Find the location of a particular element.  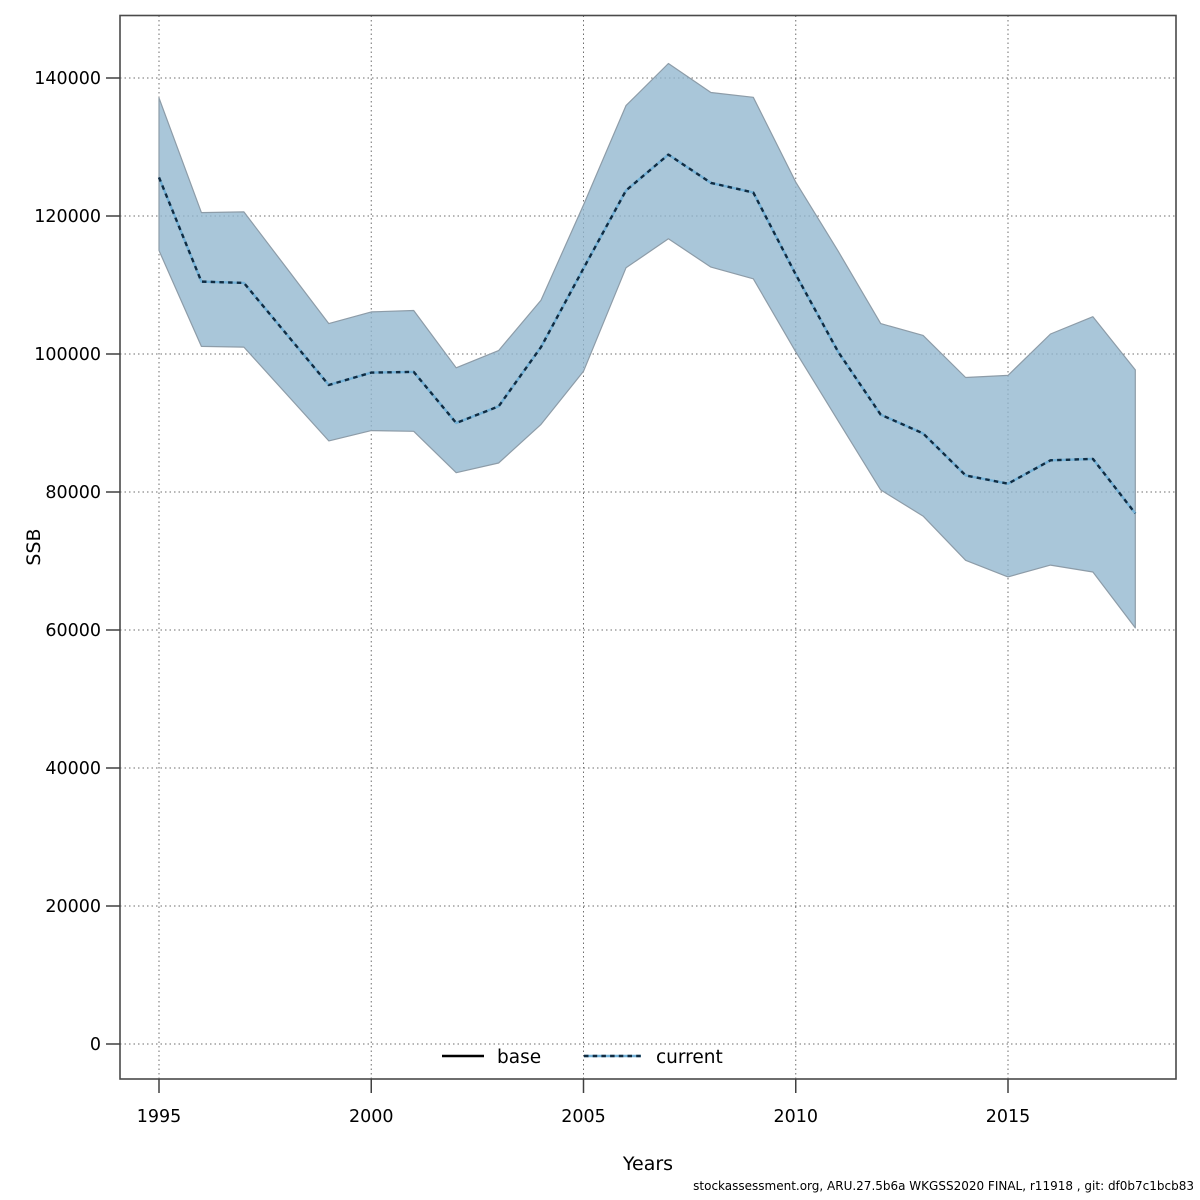

legend: base current is located at coordinates (582, 1057).